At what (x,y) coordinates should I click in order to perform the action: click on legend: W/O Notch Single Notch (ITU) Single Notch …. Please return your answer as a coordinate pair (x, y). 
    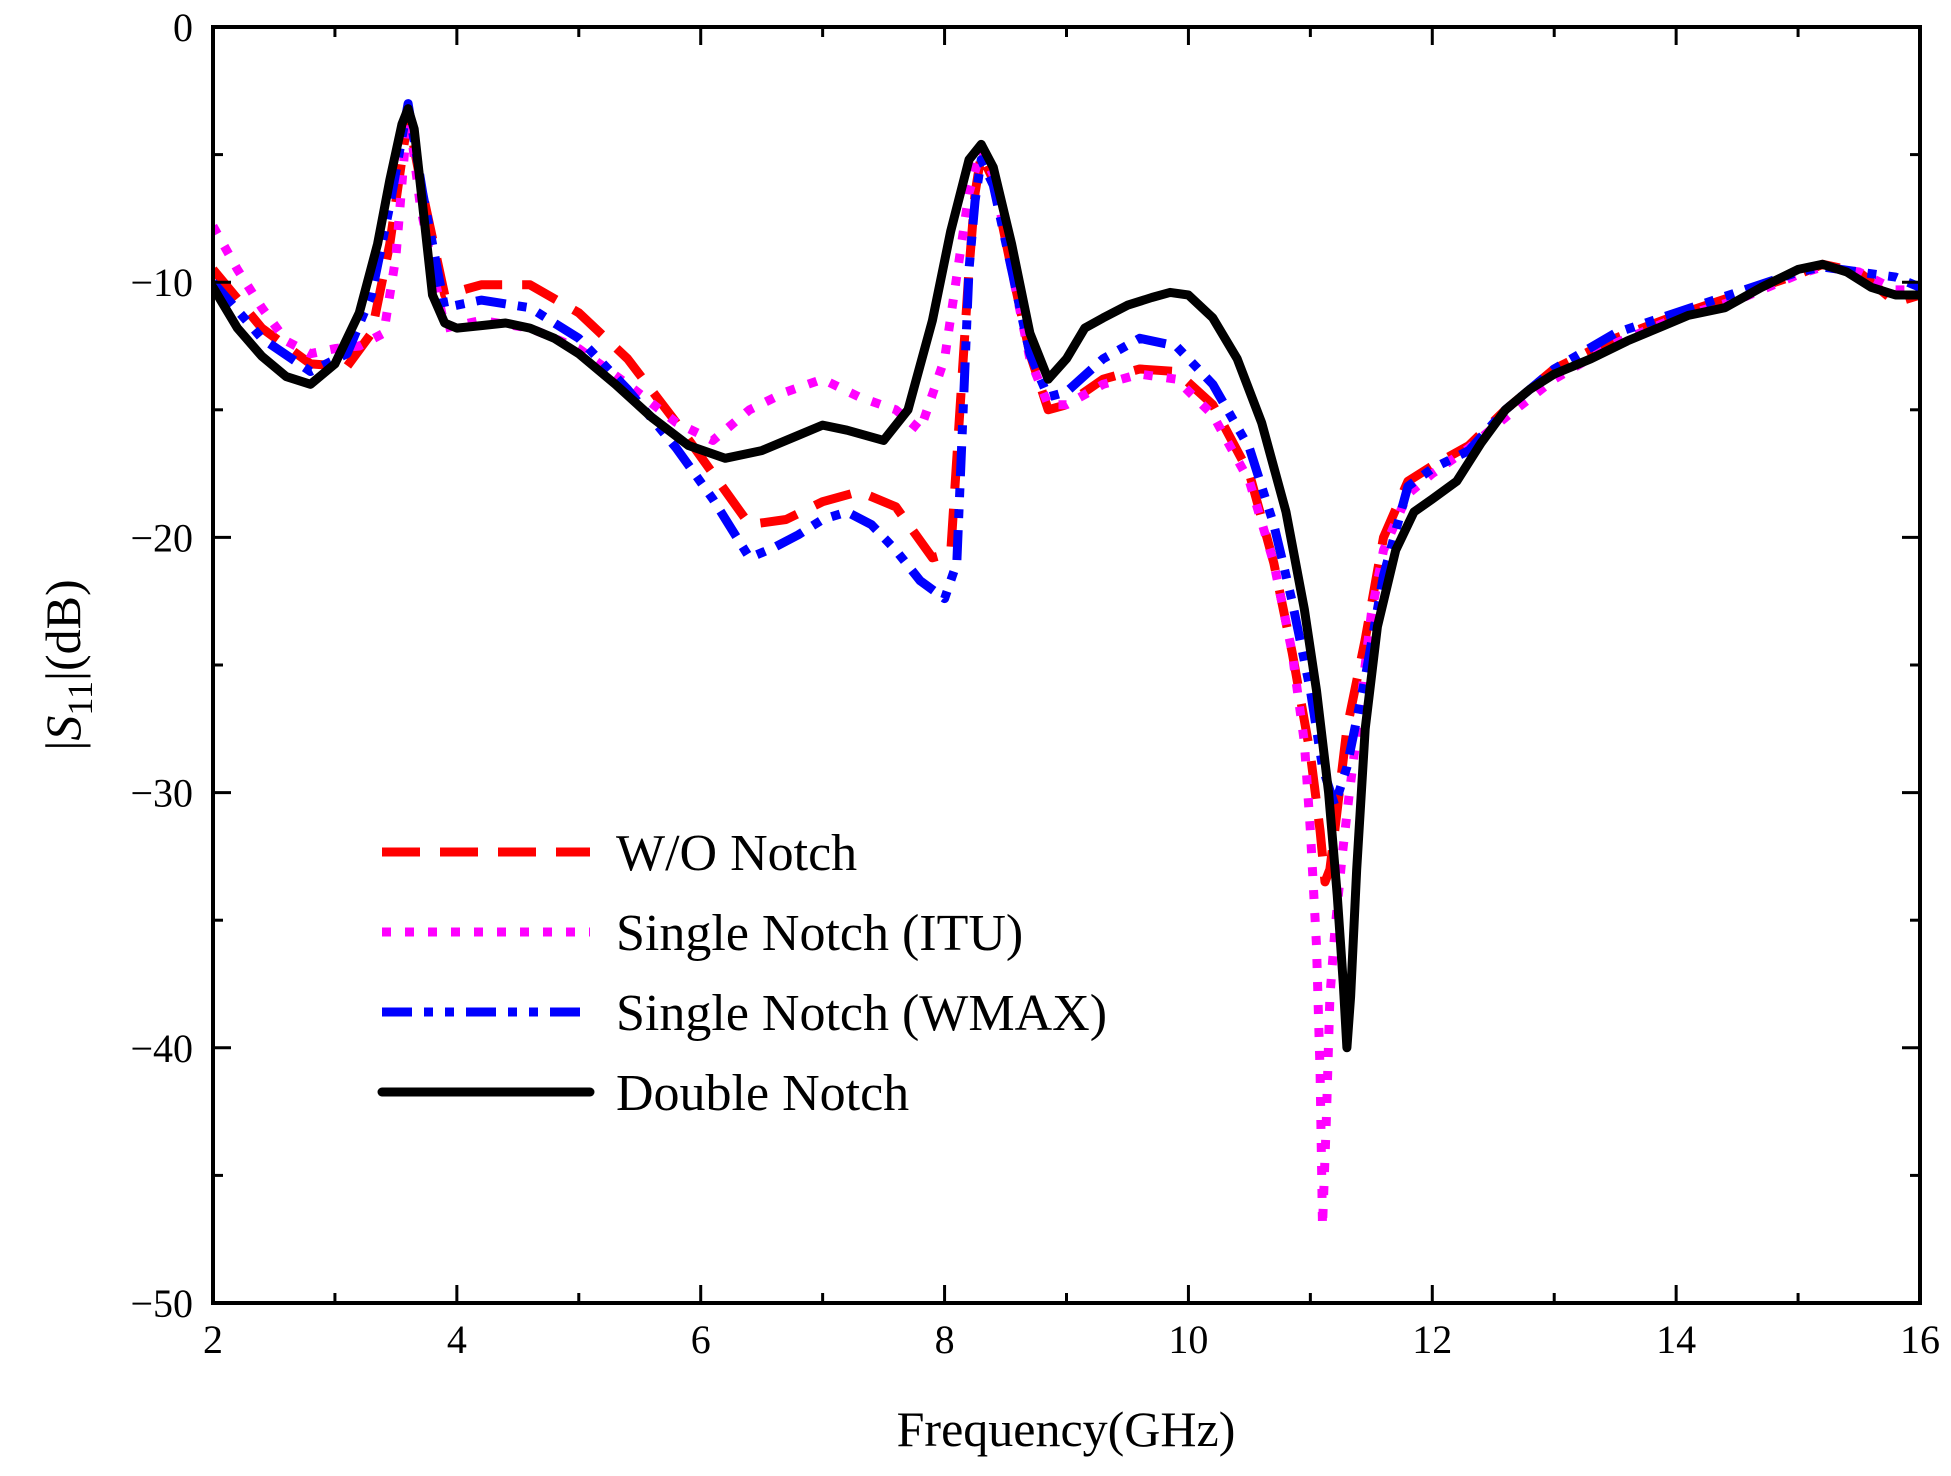
    Looking at the image, I should click on (742, 973).